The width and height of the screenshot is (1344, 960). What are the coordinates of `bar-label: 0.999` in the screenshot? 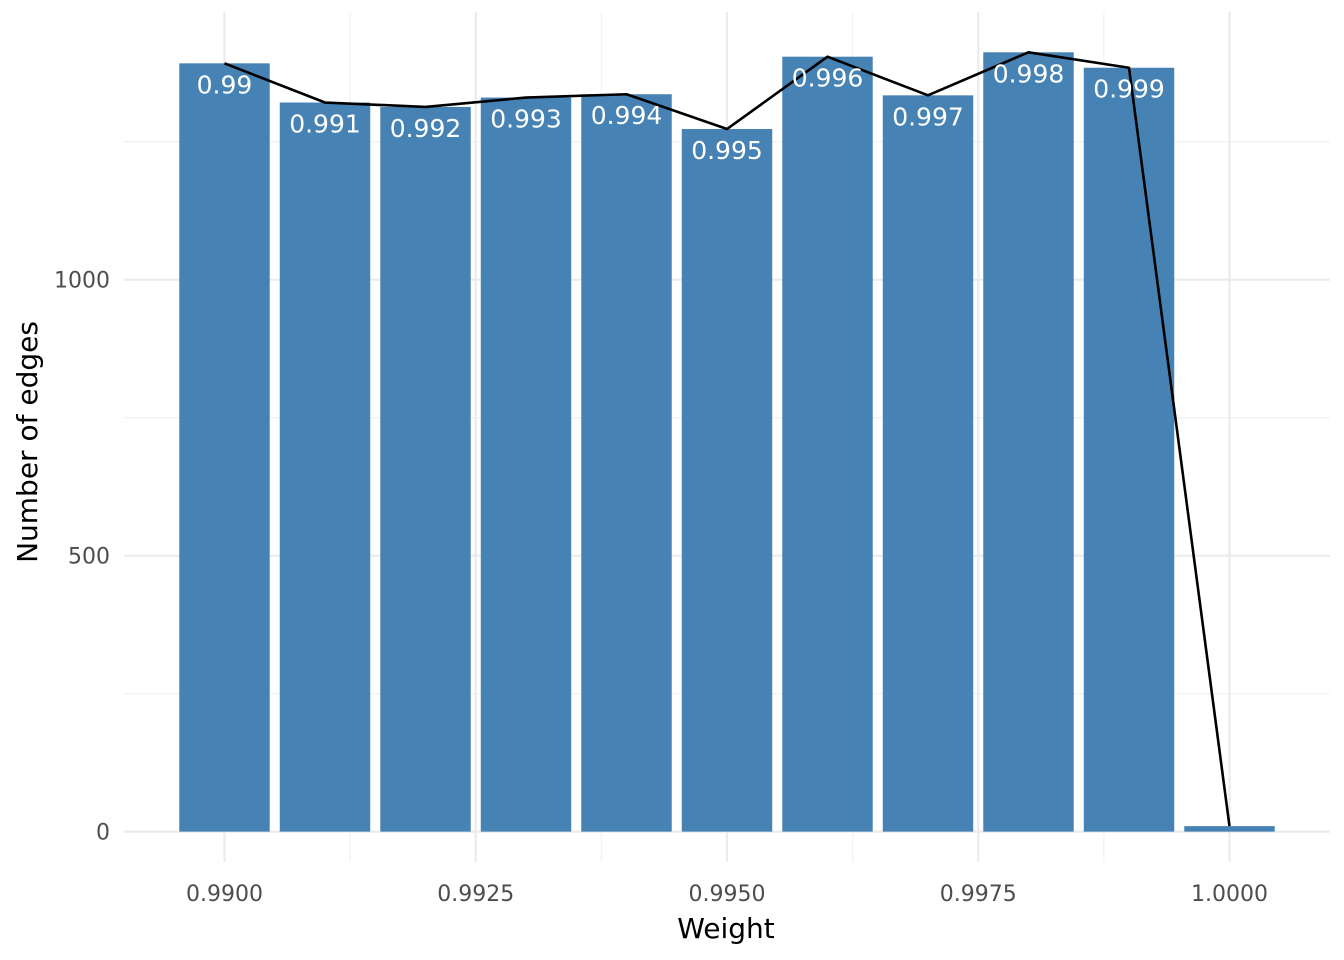 It's located at (1129, 89).